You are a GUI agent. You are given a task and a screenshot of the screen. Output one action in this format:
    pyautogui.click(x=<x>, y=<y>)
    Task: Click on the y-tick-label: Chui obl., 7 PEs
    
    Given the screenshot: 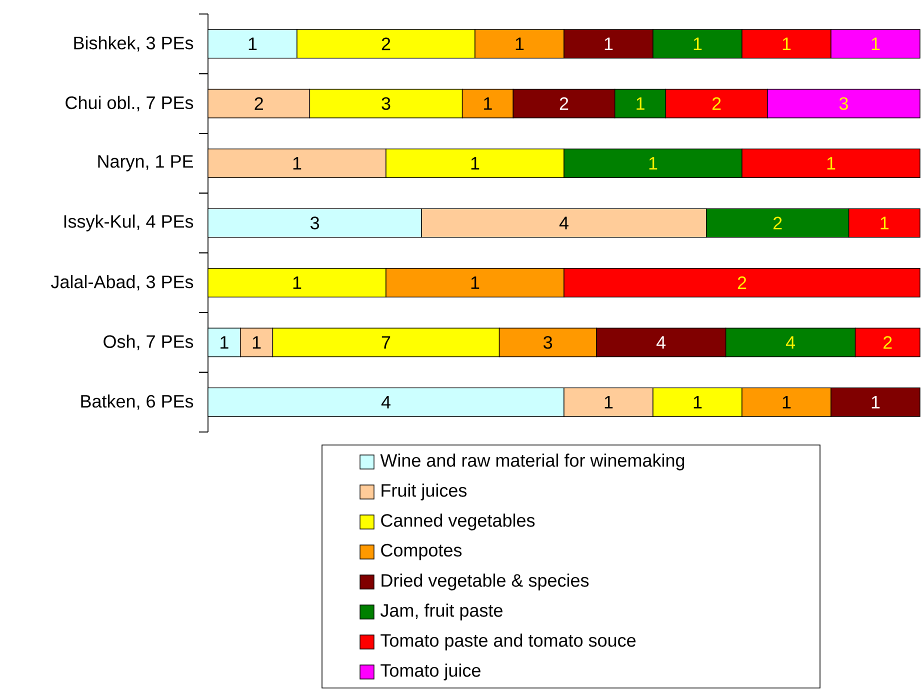 What is the action you would take?
    pyautogui.click(x=130, y=104)
    